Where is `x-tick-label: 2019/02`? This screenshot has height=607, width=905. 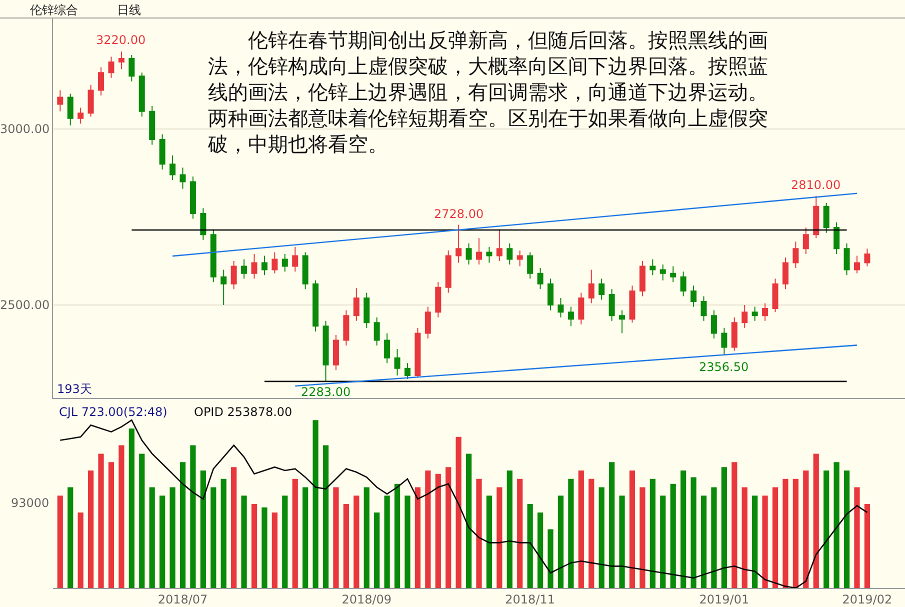
x-tick-label: 2019/02 is located at coordinates (867, 599).